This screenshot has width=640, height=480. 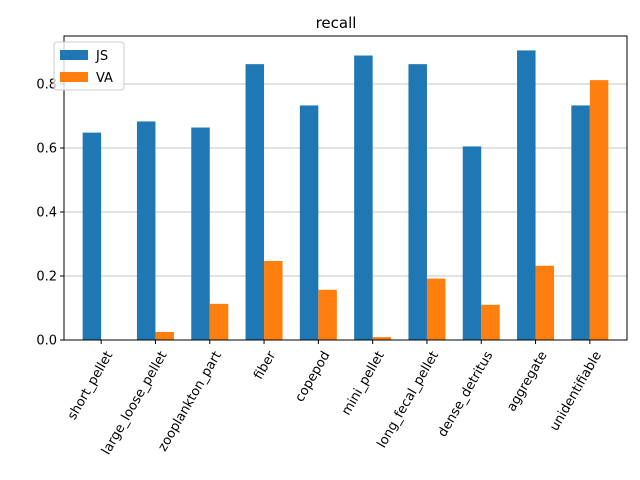 What do you see at coordinates (576, 391) in the screenshot?
I see `x-tick-label: unidentifiable` at bounding box center [576, 391].